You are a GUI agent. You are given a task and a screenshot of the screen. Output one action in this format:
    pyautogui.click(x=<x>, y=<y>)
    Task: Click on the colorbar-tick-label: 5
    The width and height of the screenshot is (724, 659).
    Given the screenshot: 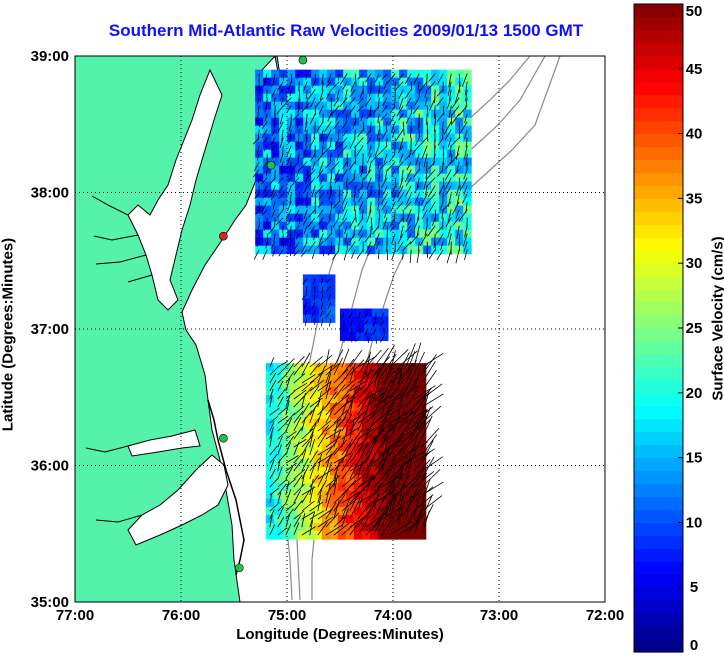 What is the action you would take?
    pyautogui.click(x=694, y=587)
    